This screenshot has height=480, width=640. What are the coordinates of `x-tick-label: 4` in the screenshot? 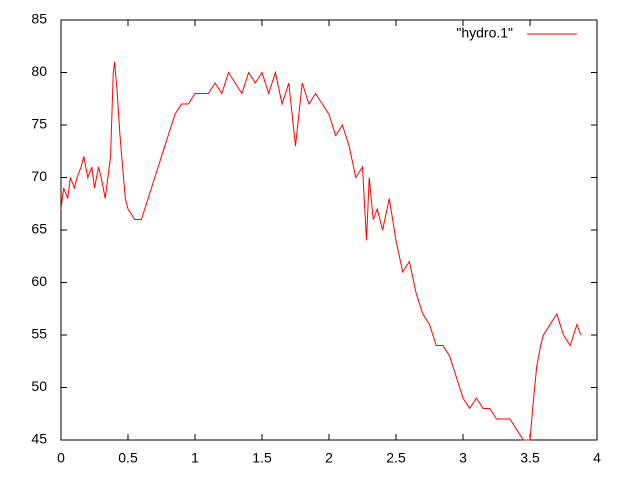 It's located at (597, 458).